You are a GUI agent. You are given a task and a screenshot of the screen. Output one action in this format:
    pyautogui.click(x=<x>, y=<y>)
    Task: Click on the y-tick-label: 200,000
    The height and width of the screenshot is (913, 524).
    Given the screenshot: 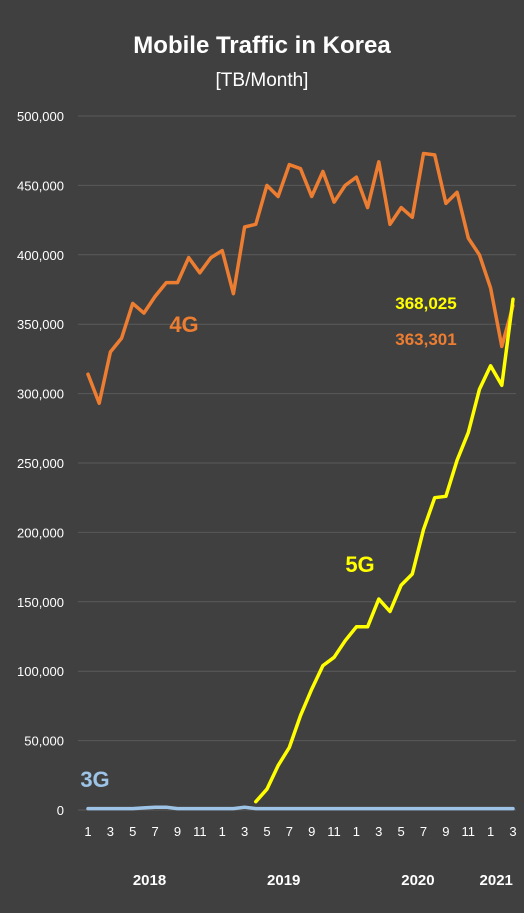 What is the action you would take?
    pyautogui.click(x=40, y=532)
    